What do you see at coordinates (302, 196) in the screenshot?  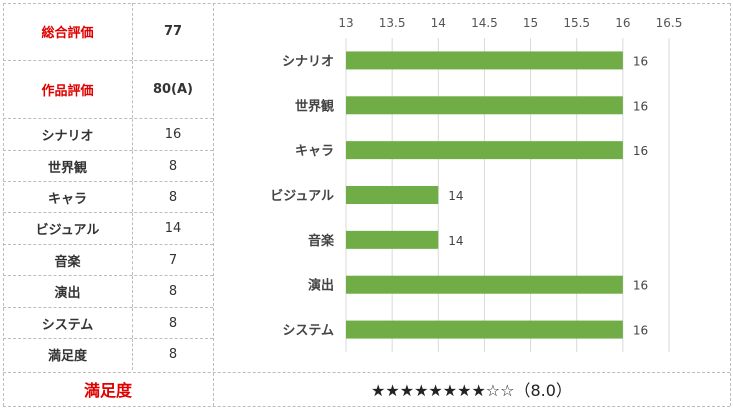 I see `category-label: ビジュアル` at bounding box center [302, 196].